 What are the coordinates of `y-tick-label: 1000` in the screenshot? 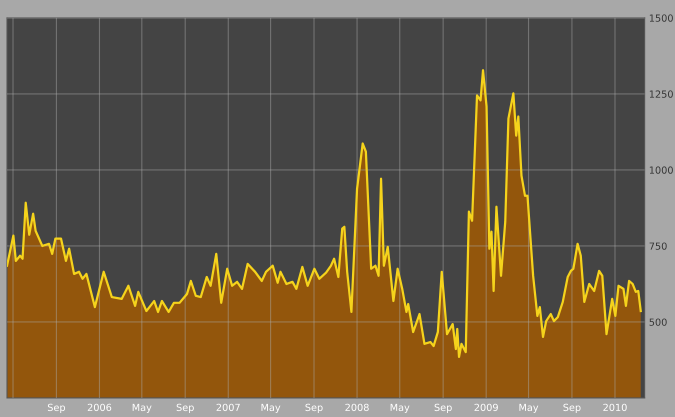 It's located at (661, 170).